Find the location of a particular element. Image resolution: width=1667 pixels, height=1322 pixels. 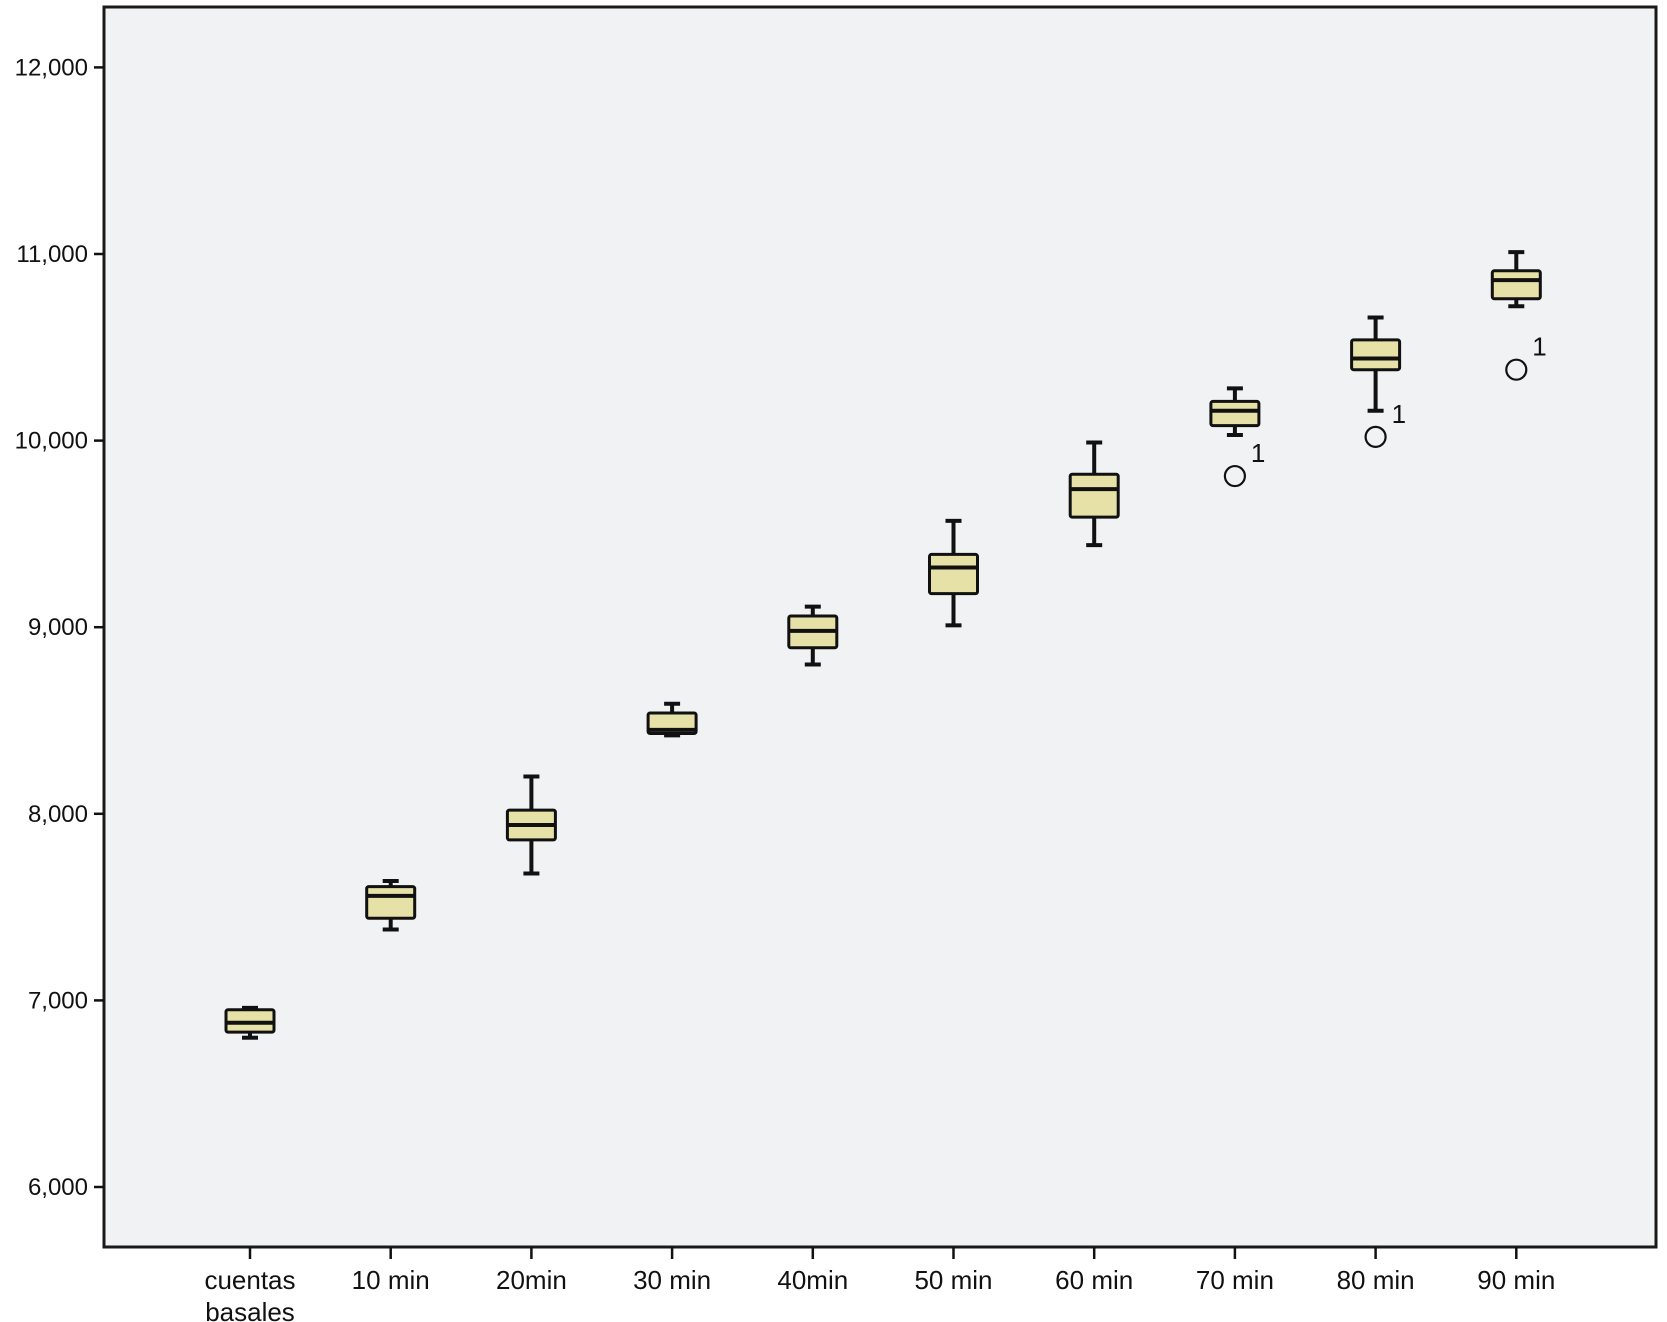

box-9: 1 is located at coordinates (1518, 315).